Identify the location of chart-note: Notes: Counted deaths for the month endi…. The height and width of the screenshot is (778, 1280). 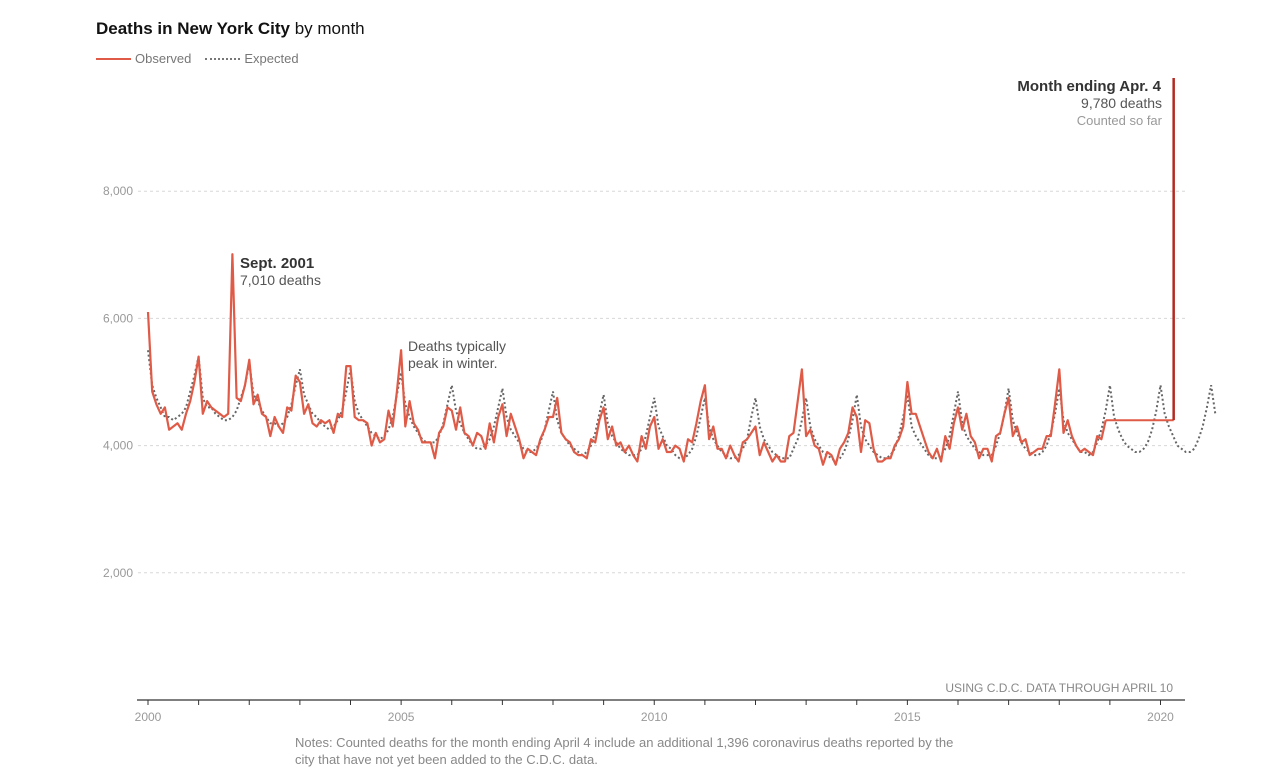
(624, 751).